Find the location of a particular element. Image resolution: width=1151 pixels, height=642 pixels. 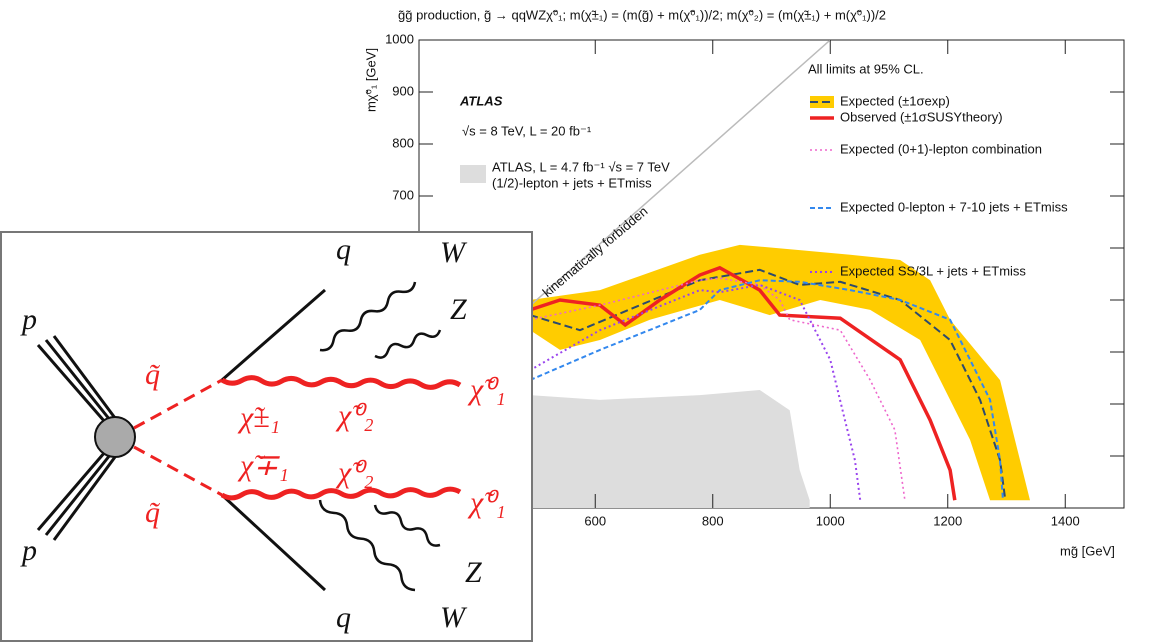

diagram-label: χ̃±₁ is located at coordinates (258, 417).